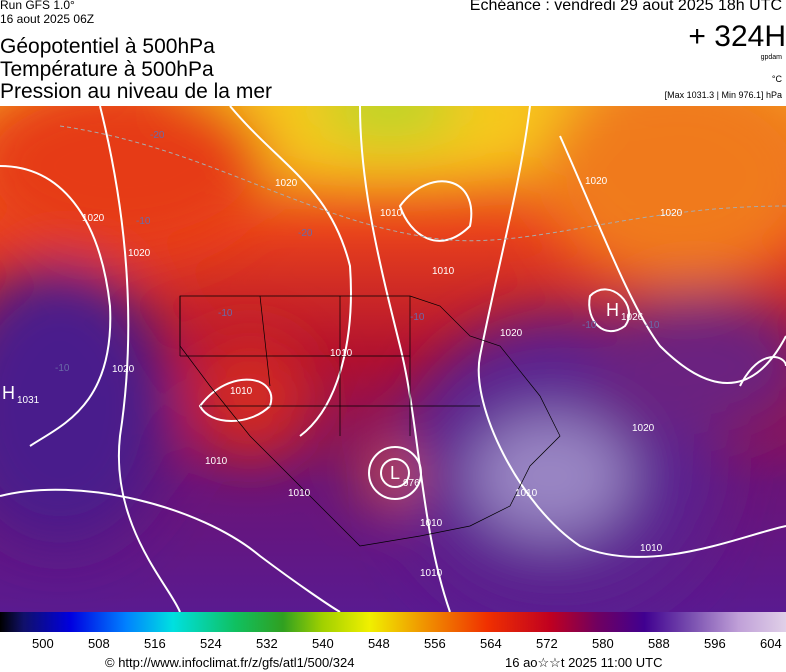  I want to click on run-label: Run GFS 1.0°, so click(37, 6).